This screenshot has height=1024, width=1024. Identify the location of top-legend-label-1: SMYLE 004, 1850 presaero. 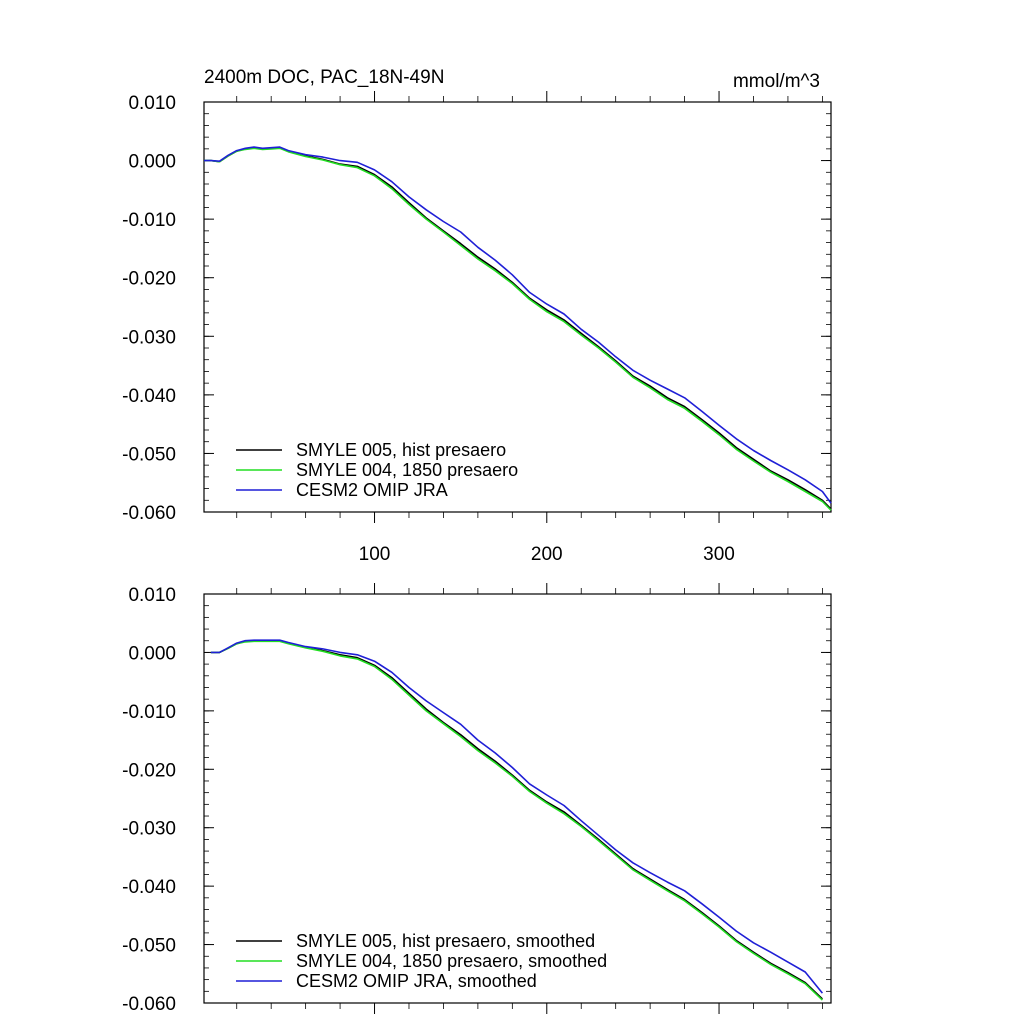
(407, 470).